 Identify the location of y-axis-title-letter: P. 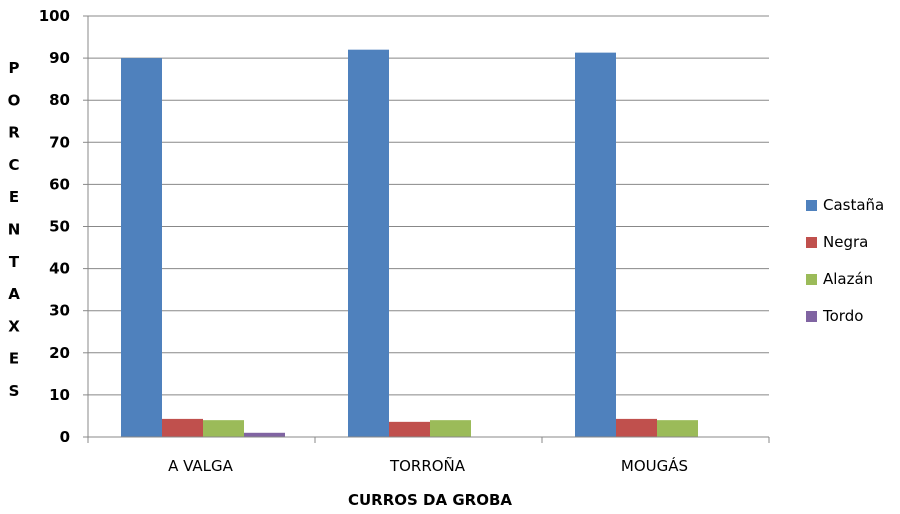
(14, 68).